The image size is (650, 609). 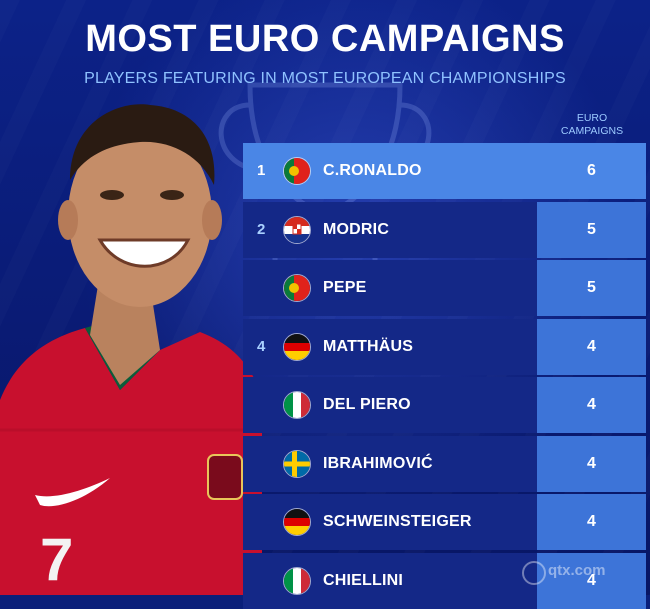 I want to click on column-header-euro-campaigns: EURO CAMPAIGNS, so click(x=592, y=125).